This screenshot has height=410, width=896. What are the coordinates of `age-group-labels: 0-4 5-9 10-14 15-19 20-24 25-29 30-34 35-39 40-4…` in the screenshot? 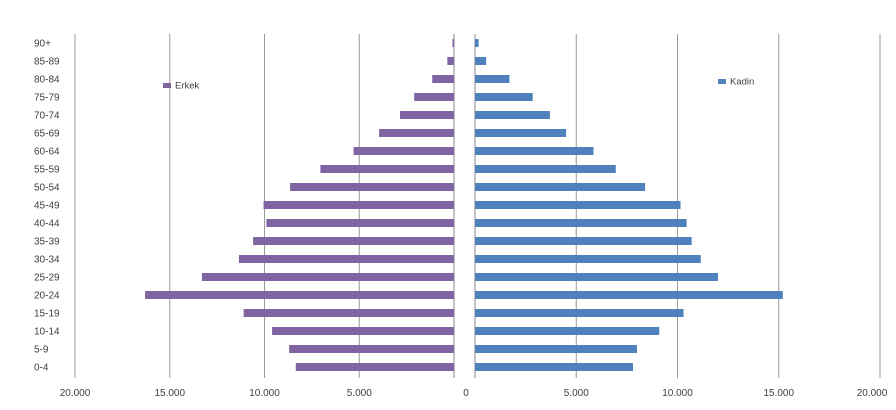 It's located at (47, 206).